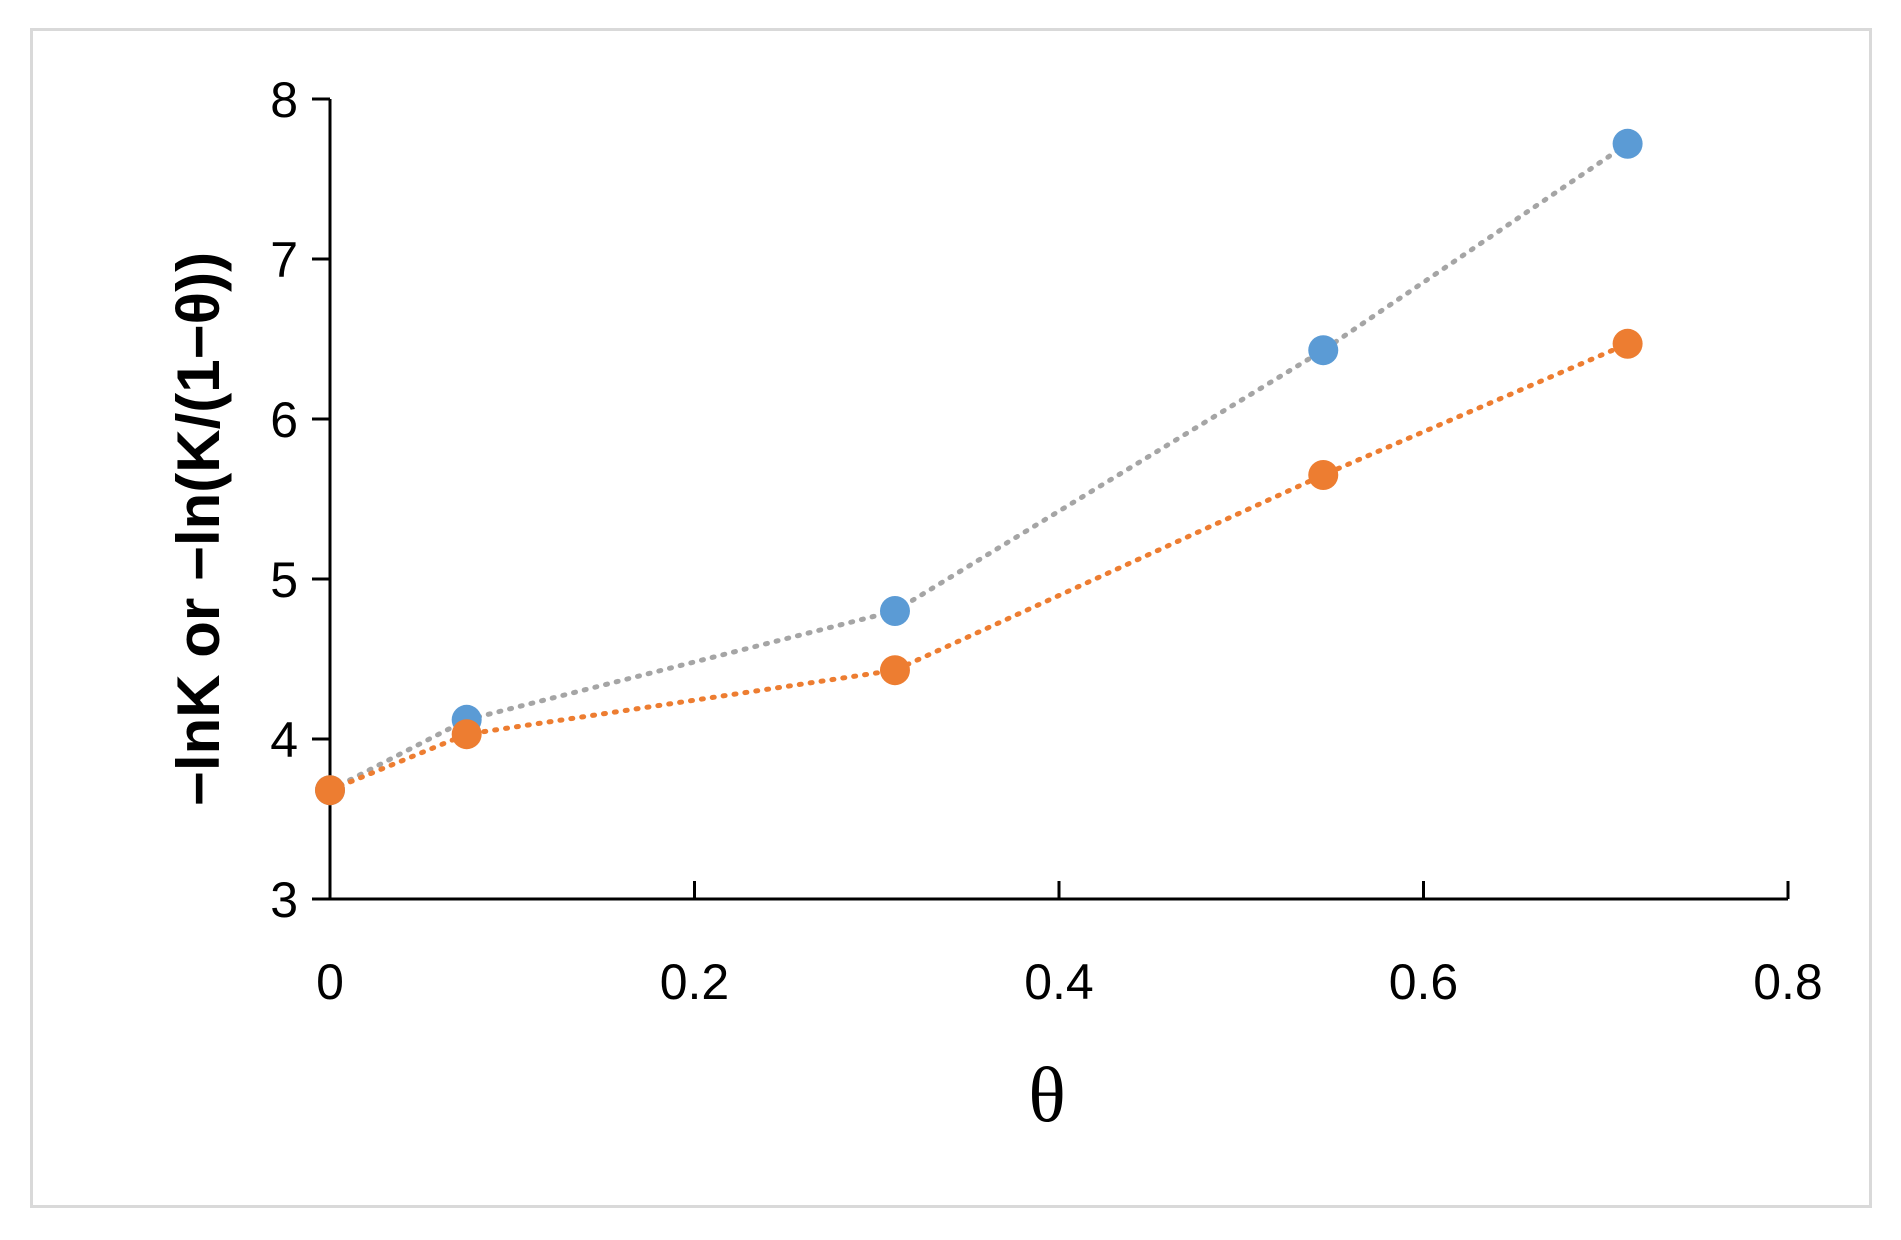 The image size is (1901, 1240). Describe the element at coordinates (284, 740) in the screenshot. I see `y-tick-label: 4` at that location.